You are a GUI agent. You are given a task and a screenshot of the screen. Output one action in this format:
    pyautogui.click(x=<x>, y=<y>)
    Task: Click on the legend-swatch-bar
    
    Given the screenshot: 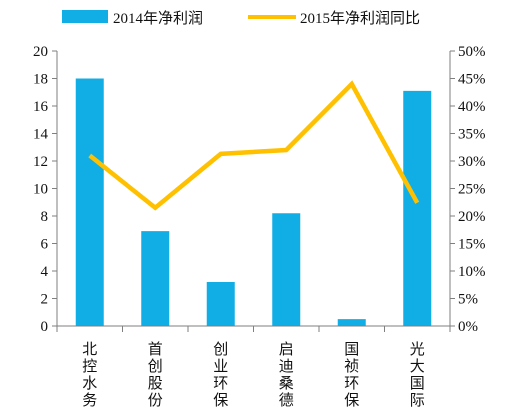 What is the action you would take?
    pyautogui.click(x=85, y=16)
    